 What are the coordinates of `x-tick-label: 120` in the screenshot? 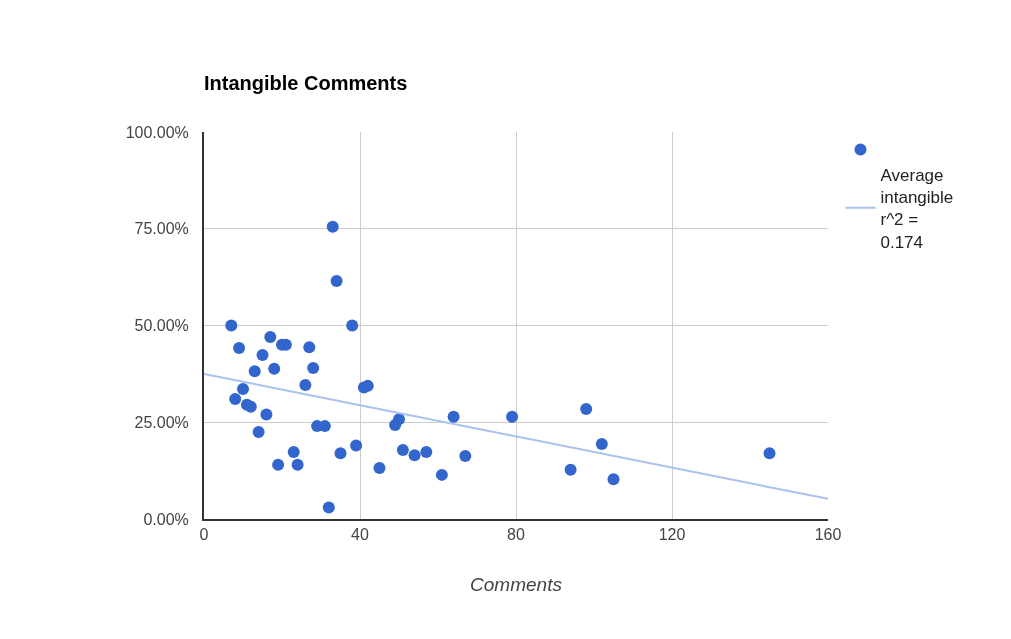 It's located at (672, 535).